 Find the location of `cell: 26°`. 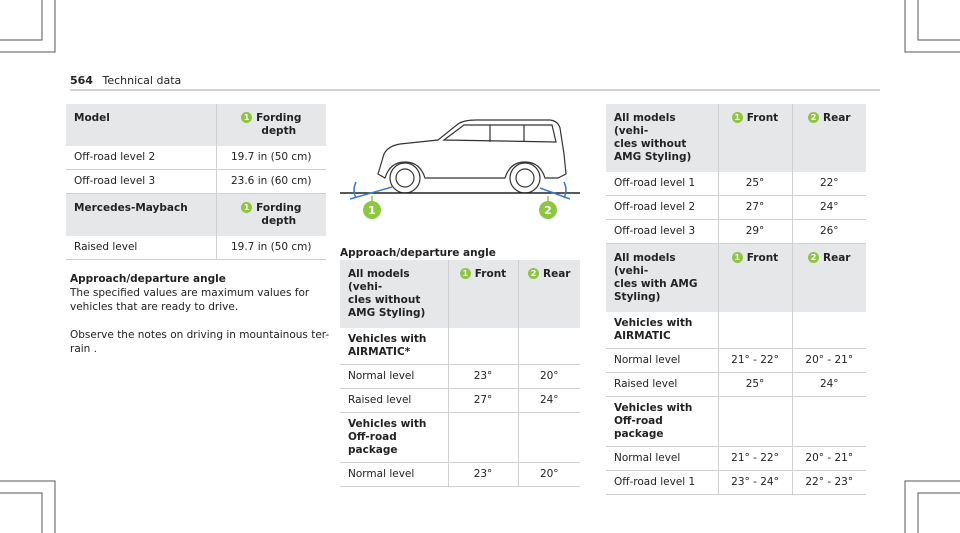

cell: 26° is located at coordinates (828, 231).